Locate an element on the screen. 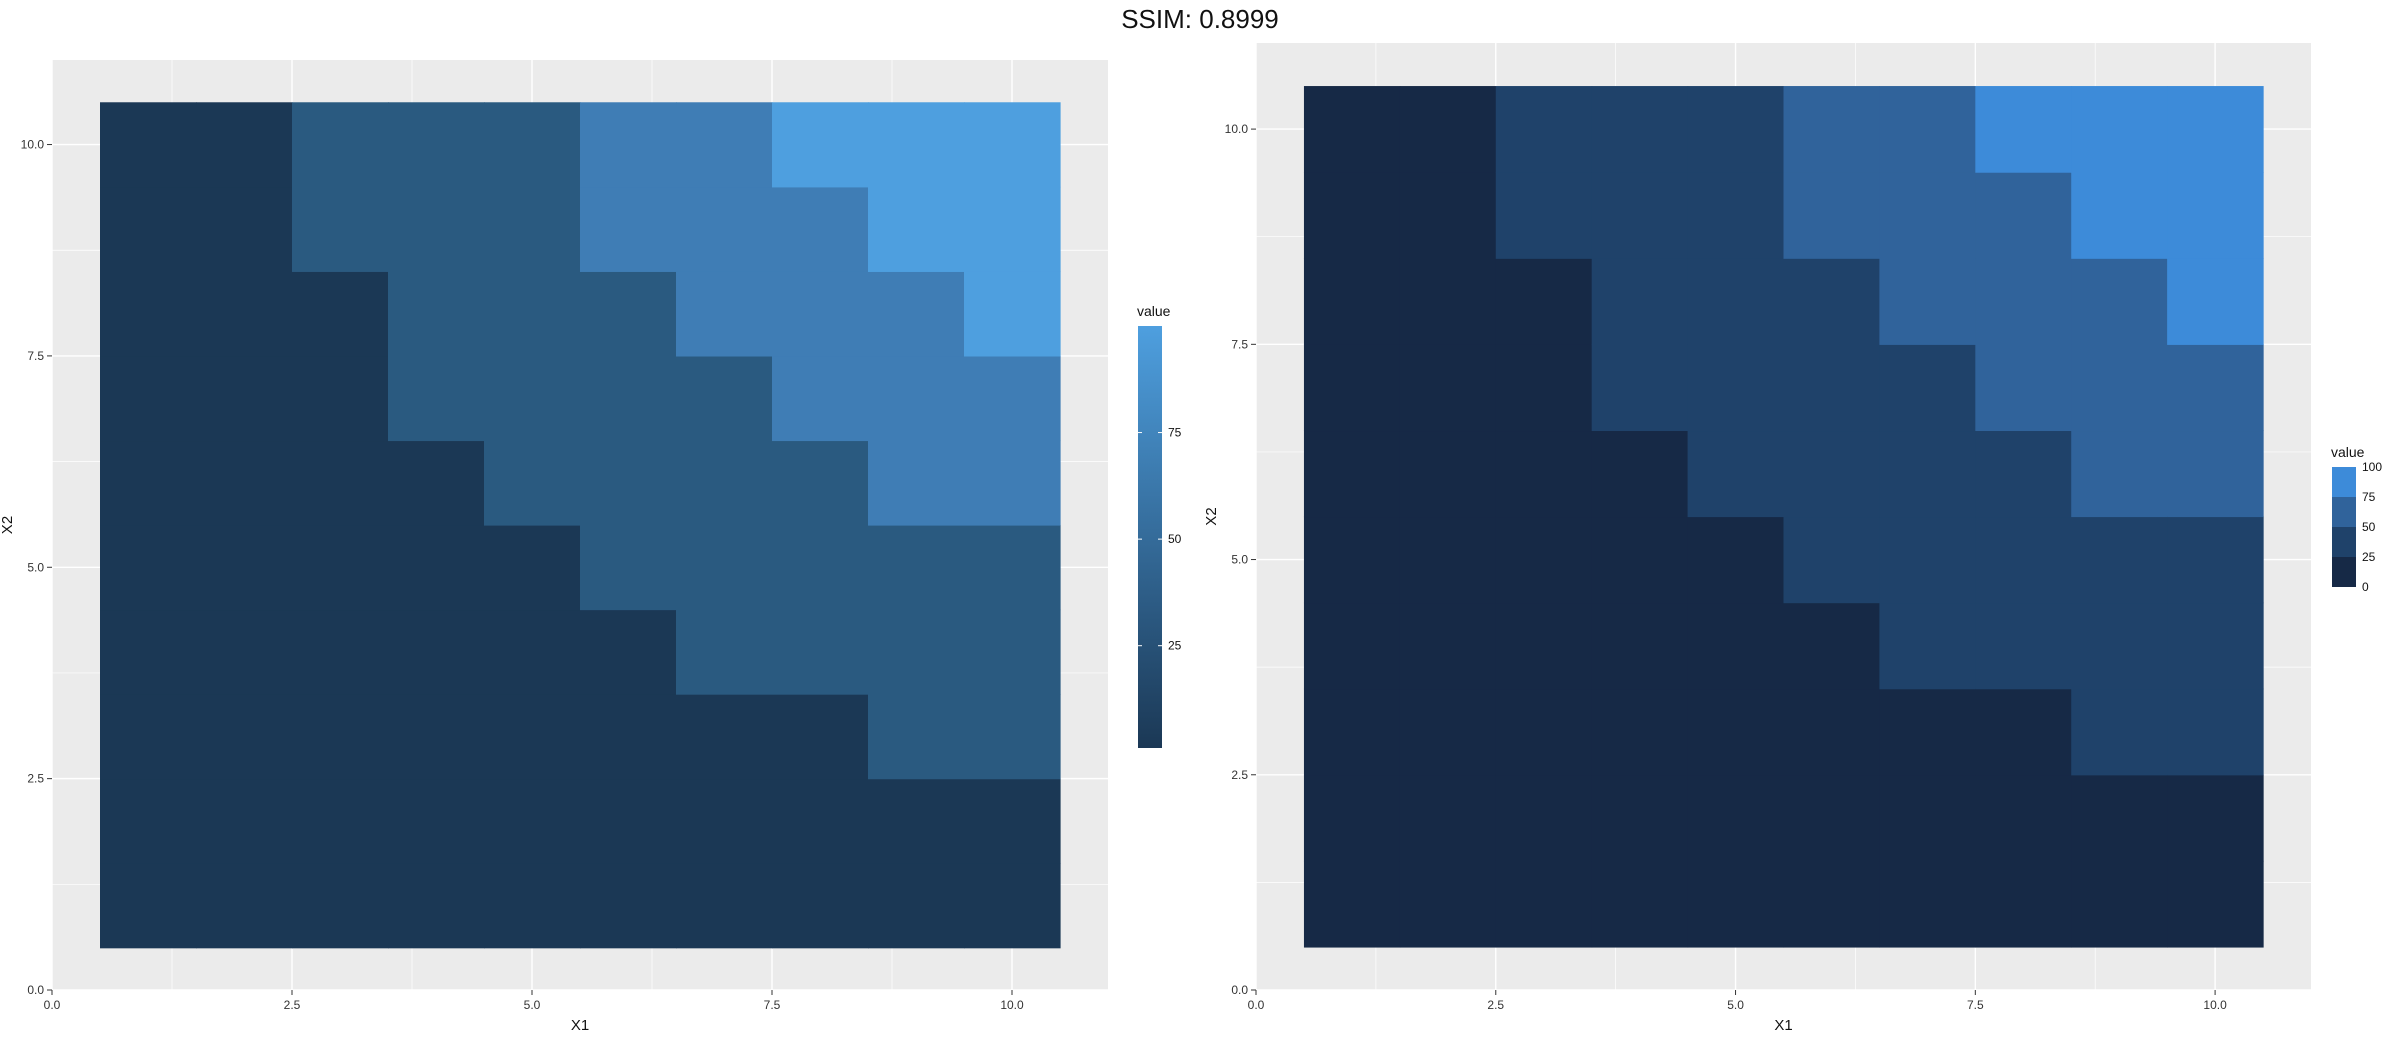 This screenshot has width=2400, height=1039. legend-tick-label: 0 is located at coordinates (2365, 587).